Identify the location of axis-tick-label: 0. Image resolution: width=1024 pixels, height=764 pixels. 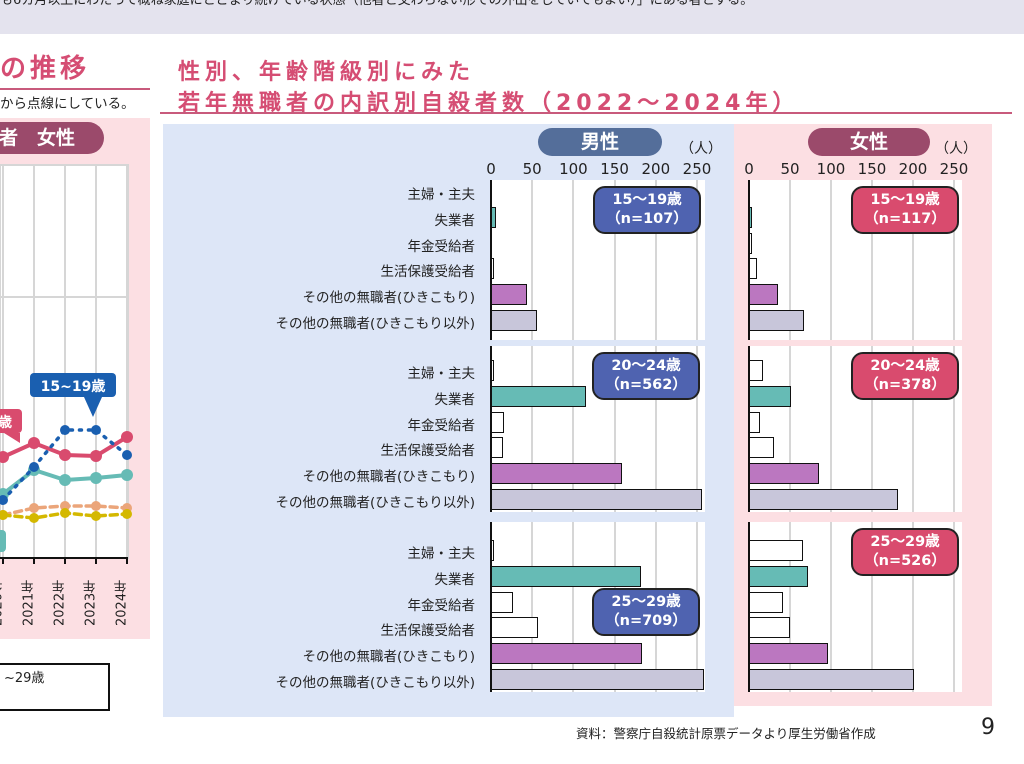
(491, 169).